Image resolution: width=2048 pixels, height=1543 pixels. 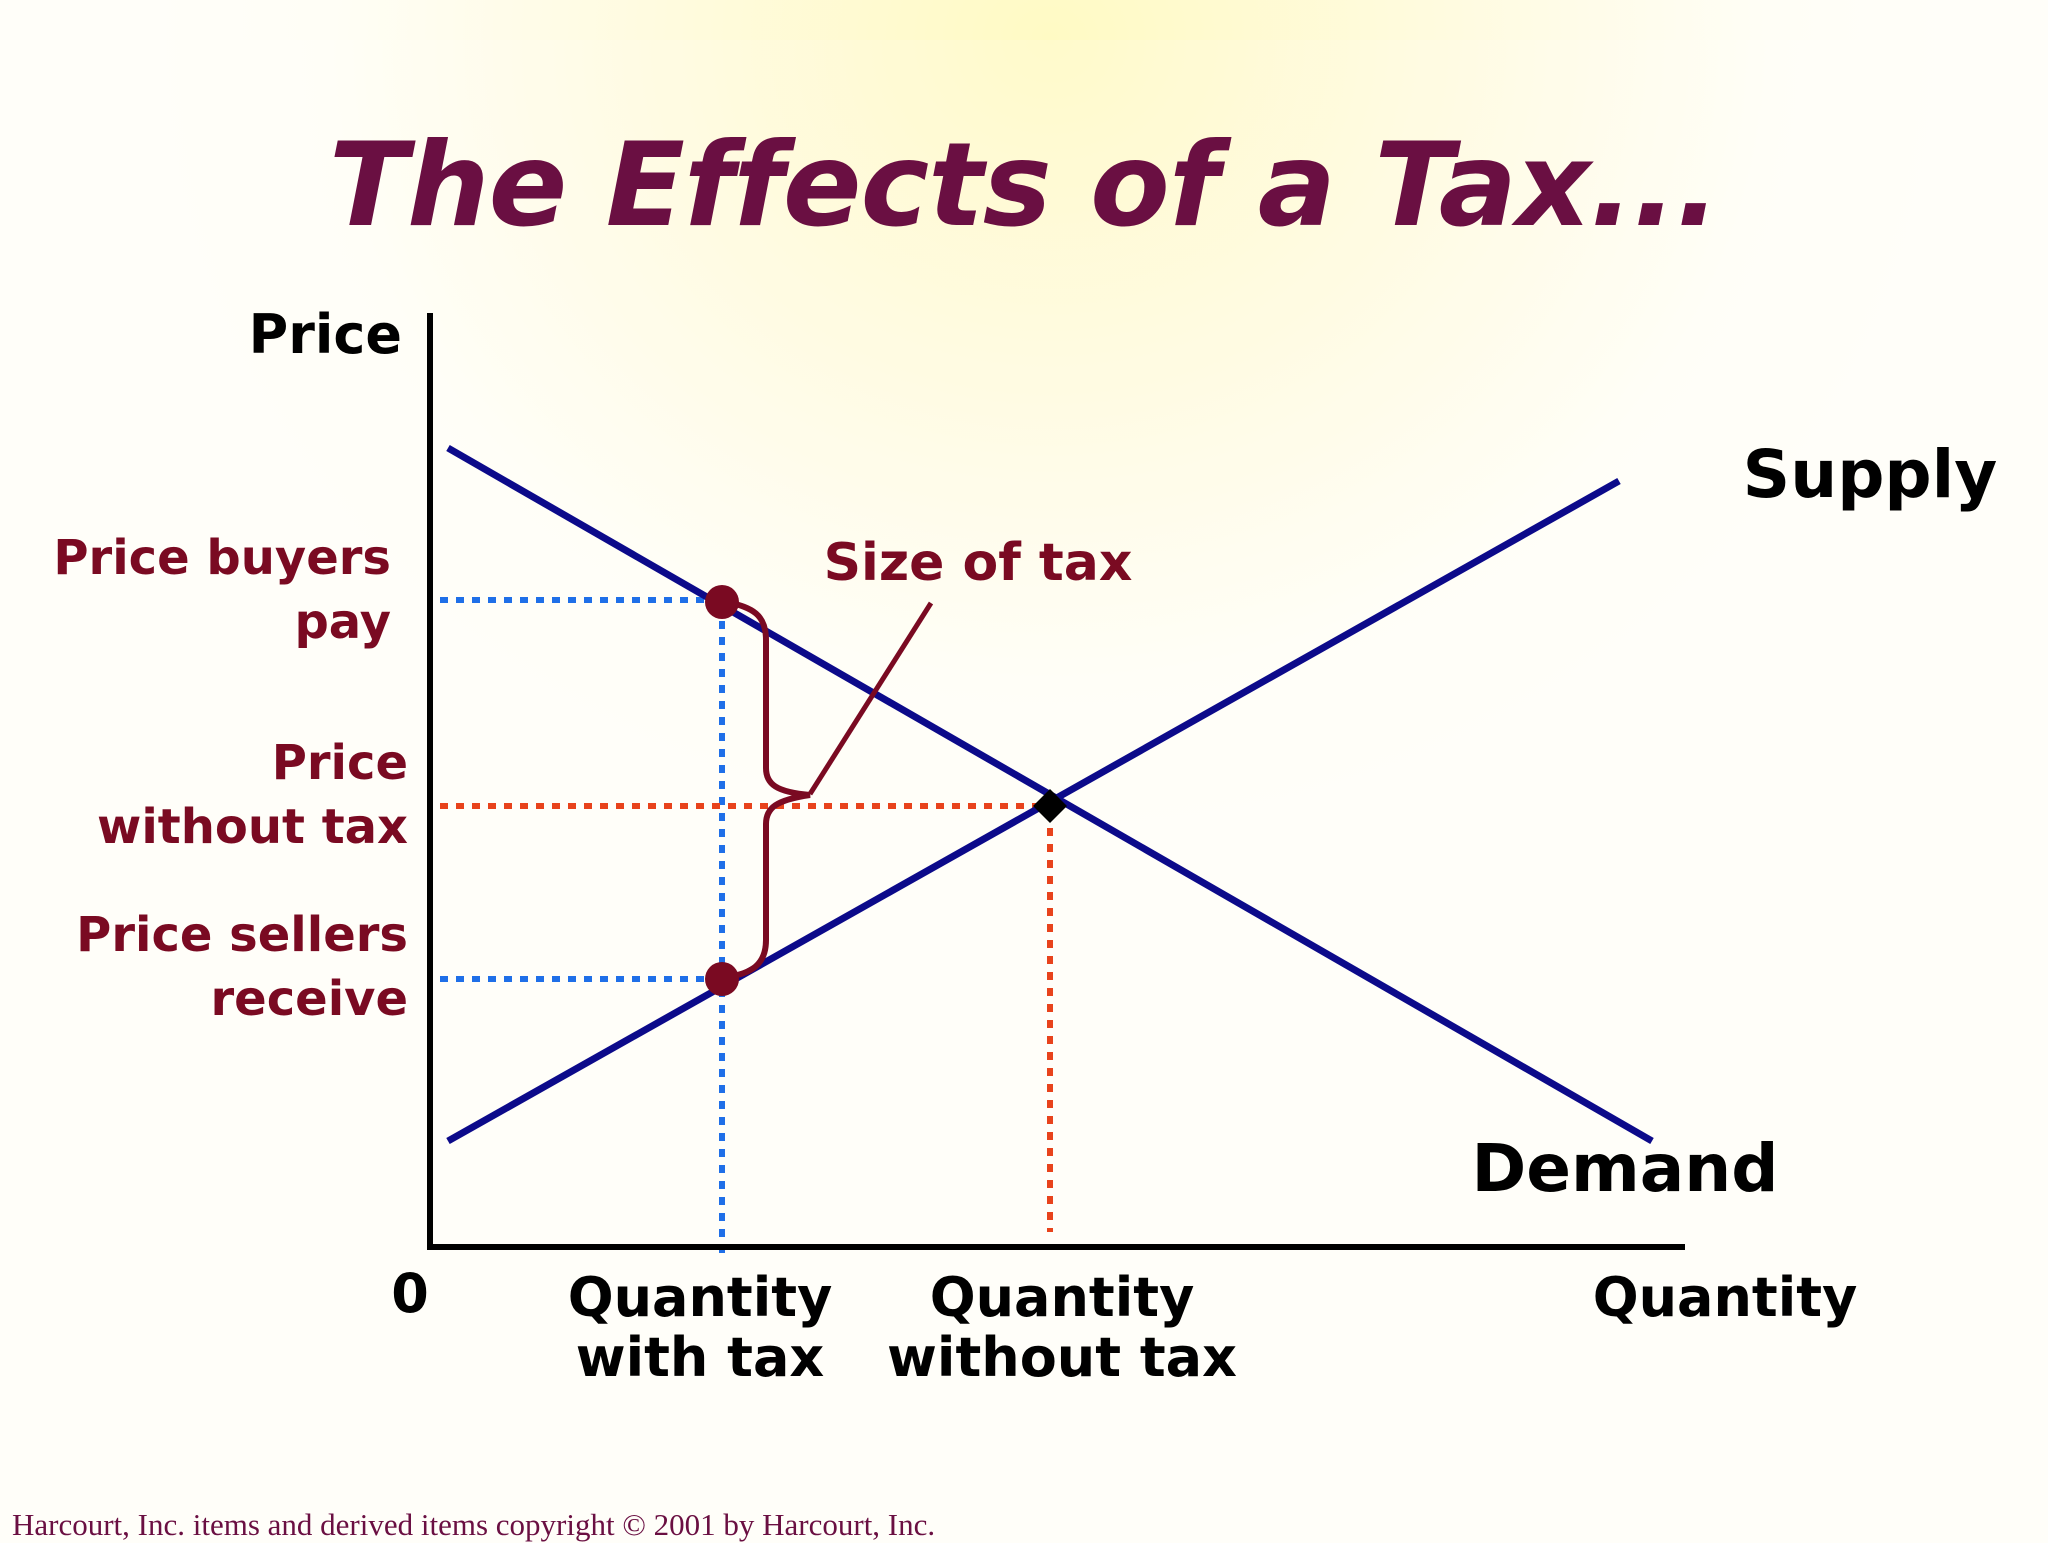 I want to click on price-buyers-pay-label-line2: pay, so click(x=342, y=622).